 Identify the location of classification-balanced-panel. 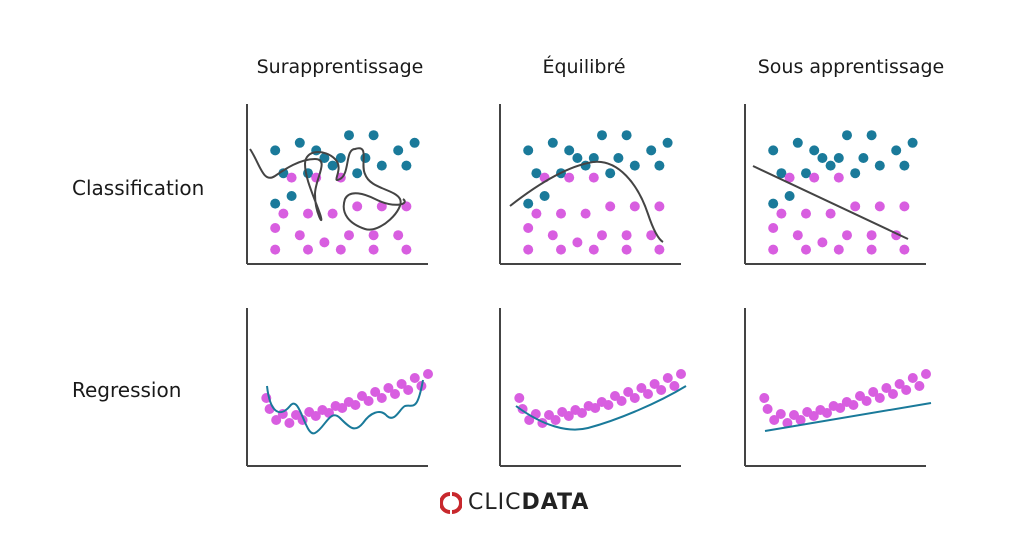
(590, 184).